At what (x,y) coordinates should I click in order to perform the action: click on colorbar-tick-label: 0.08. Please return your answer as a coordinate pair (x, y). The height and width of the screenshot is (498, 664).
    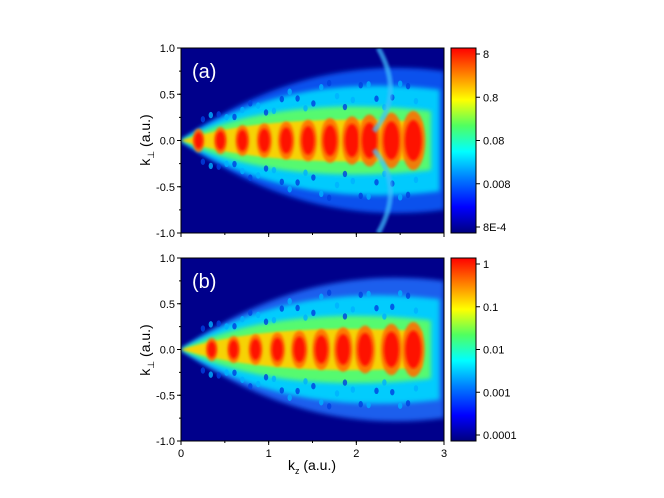
    Looking at the image, I should click on (493, 142).